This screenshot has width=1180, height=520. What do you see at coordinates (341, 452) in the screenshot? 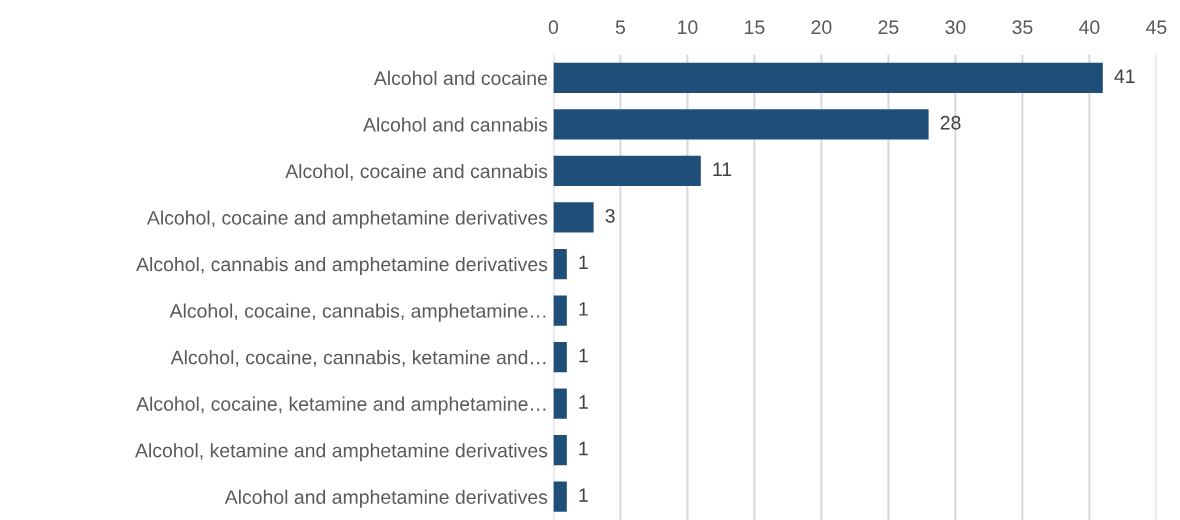
I see `y-tick-label: Alcohol, ketamine and amphetamine derivatives` at bounding box center [341, 452].